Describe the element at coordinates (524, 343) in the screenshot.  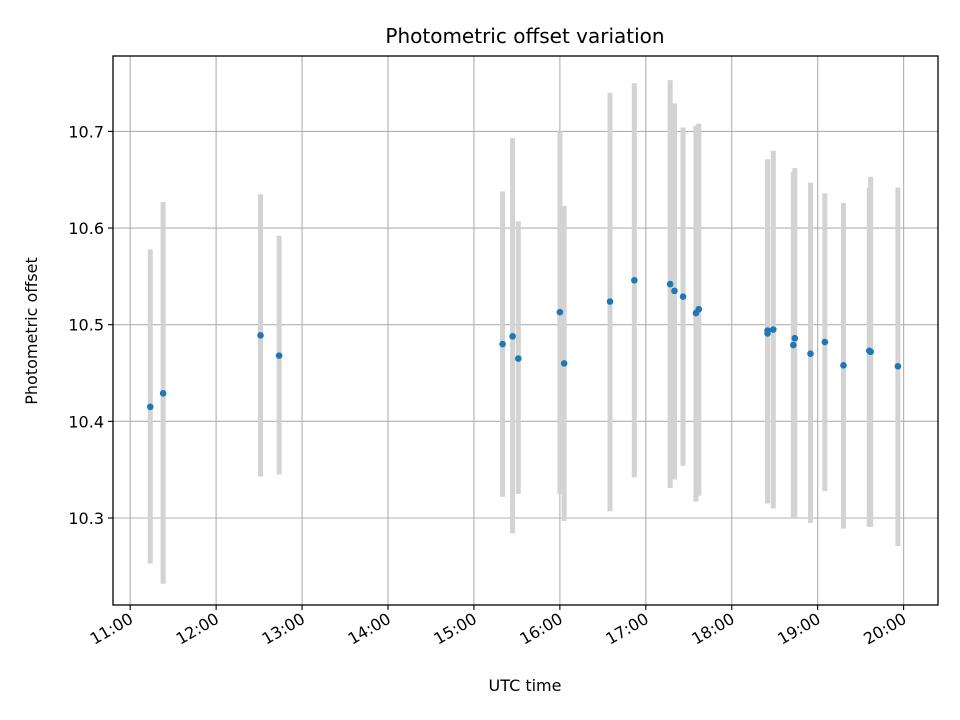
I see `data-points` at that location.